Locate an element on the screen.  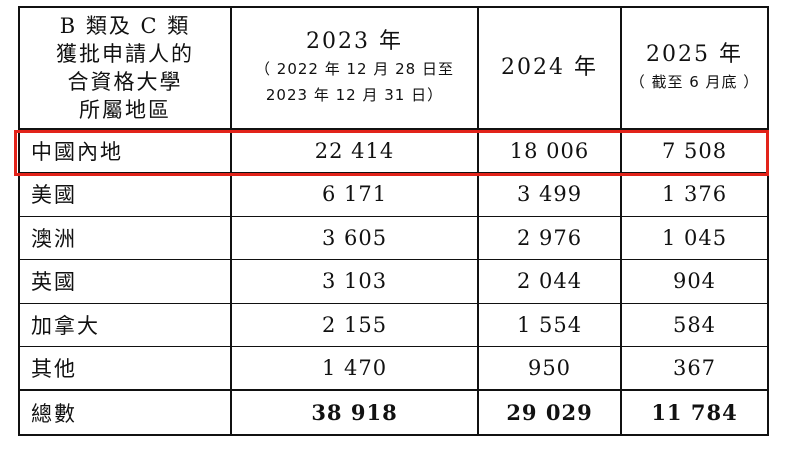
value-2023: 22 414 is located at coordinates (355, 151).